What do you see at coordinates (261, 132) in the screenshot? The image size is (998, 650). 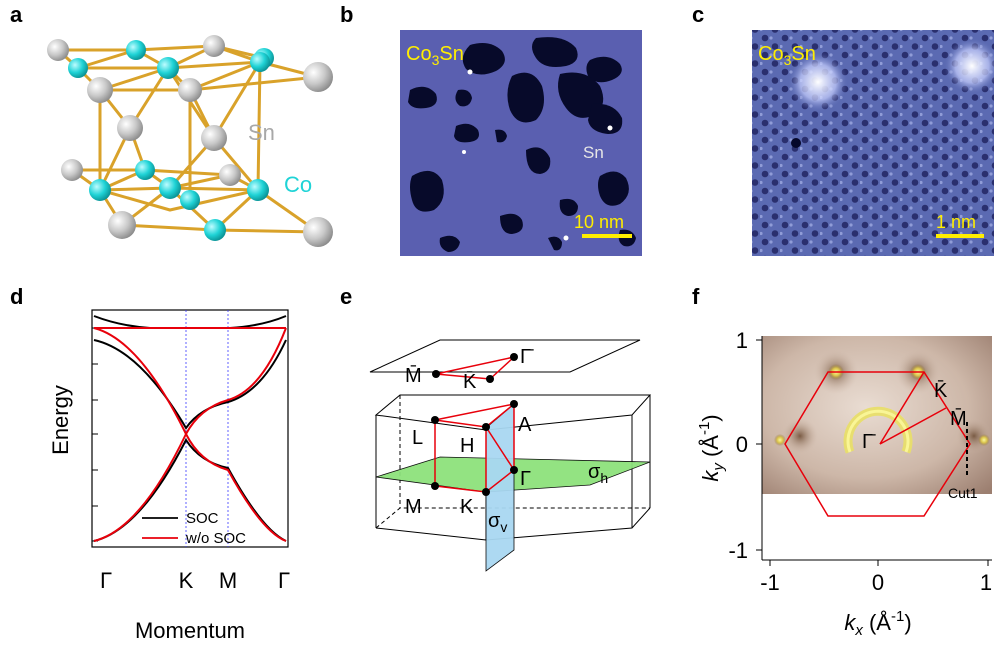 I see `sn-label: Sn` at bounding box center [261, 132].